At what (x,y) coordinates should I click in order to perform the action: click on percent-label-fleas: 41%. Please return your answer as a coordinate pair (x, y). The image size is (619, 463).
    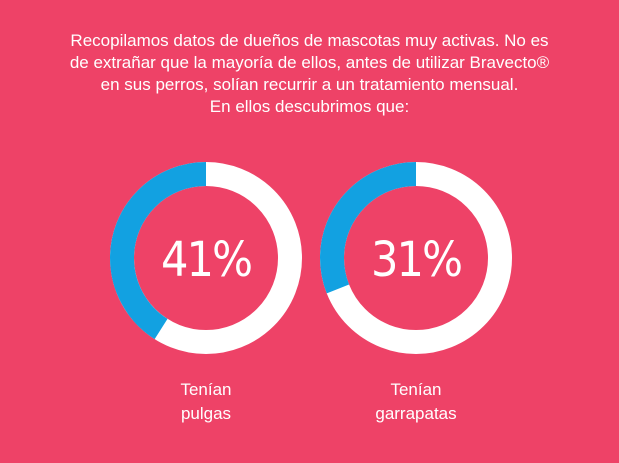
    Looking at the image, I should click on (206, 260).